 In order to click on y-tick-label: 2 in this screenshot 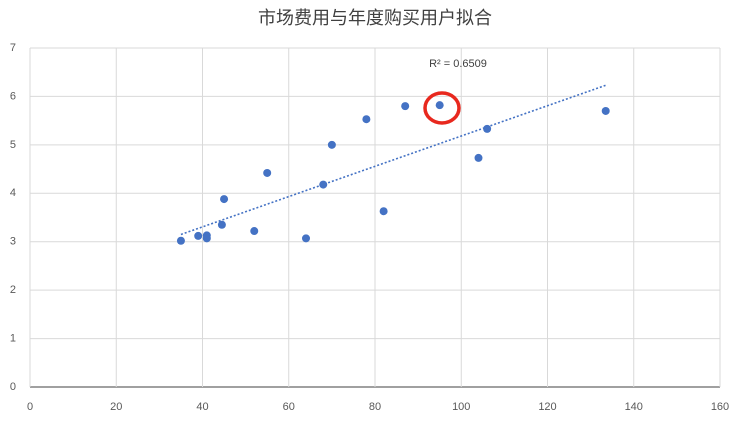, I will do `click(13, 290)`.